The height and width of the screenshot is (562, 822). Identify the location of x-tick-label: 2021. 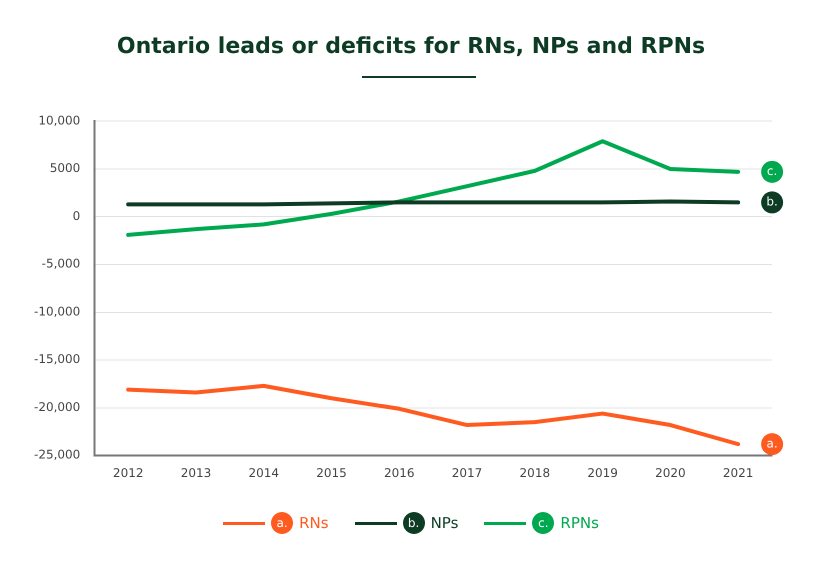
(738, 473).